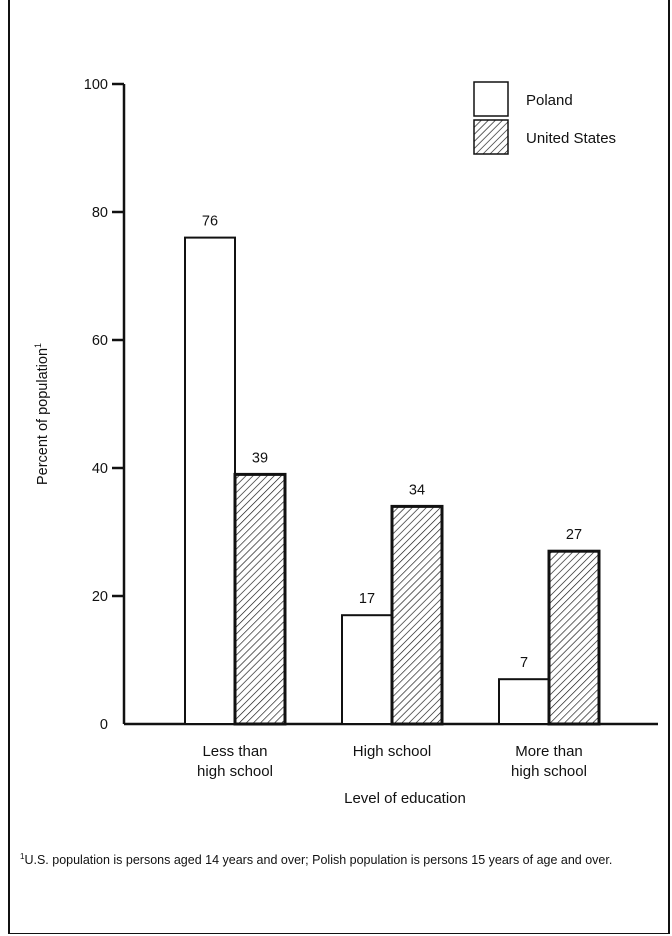 This screenshot has height=936, width=672. What do you see at coordinates (549, 751) in the screenshot?
I see `x-tick-label: More than` at bounding box center [549, 751].